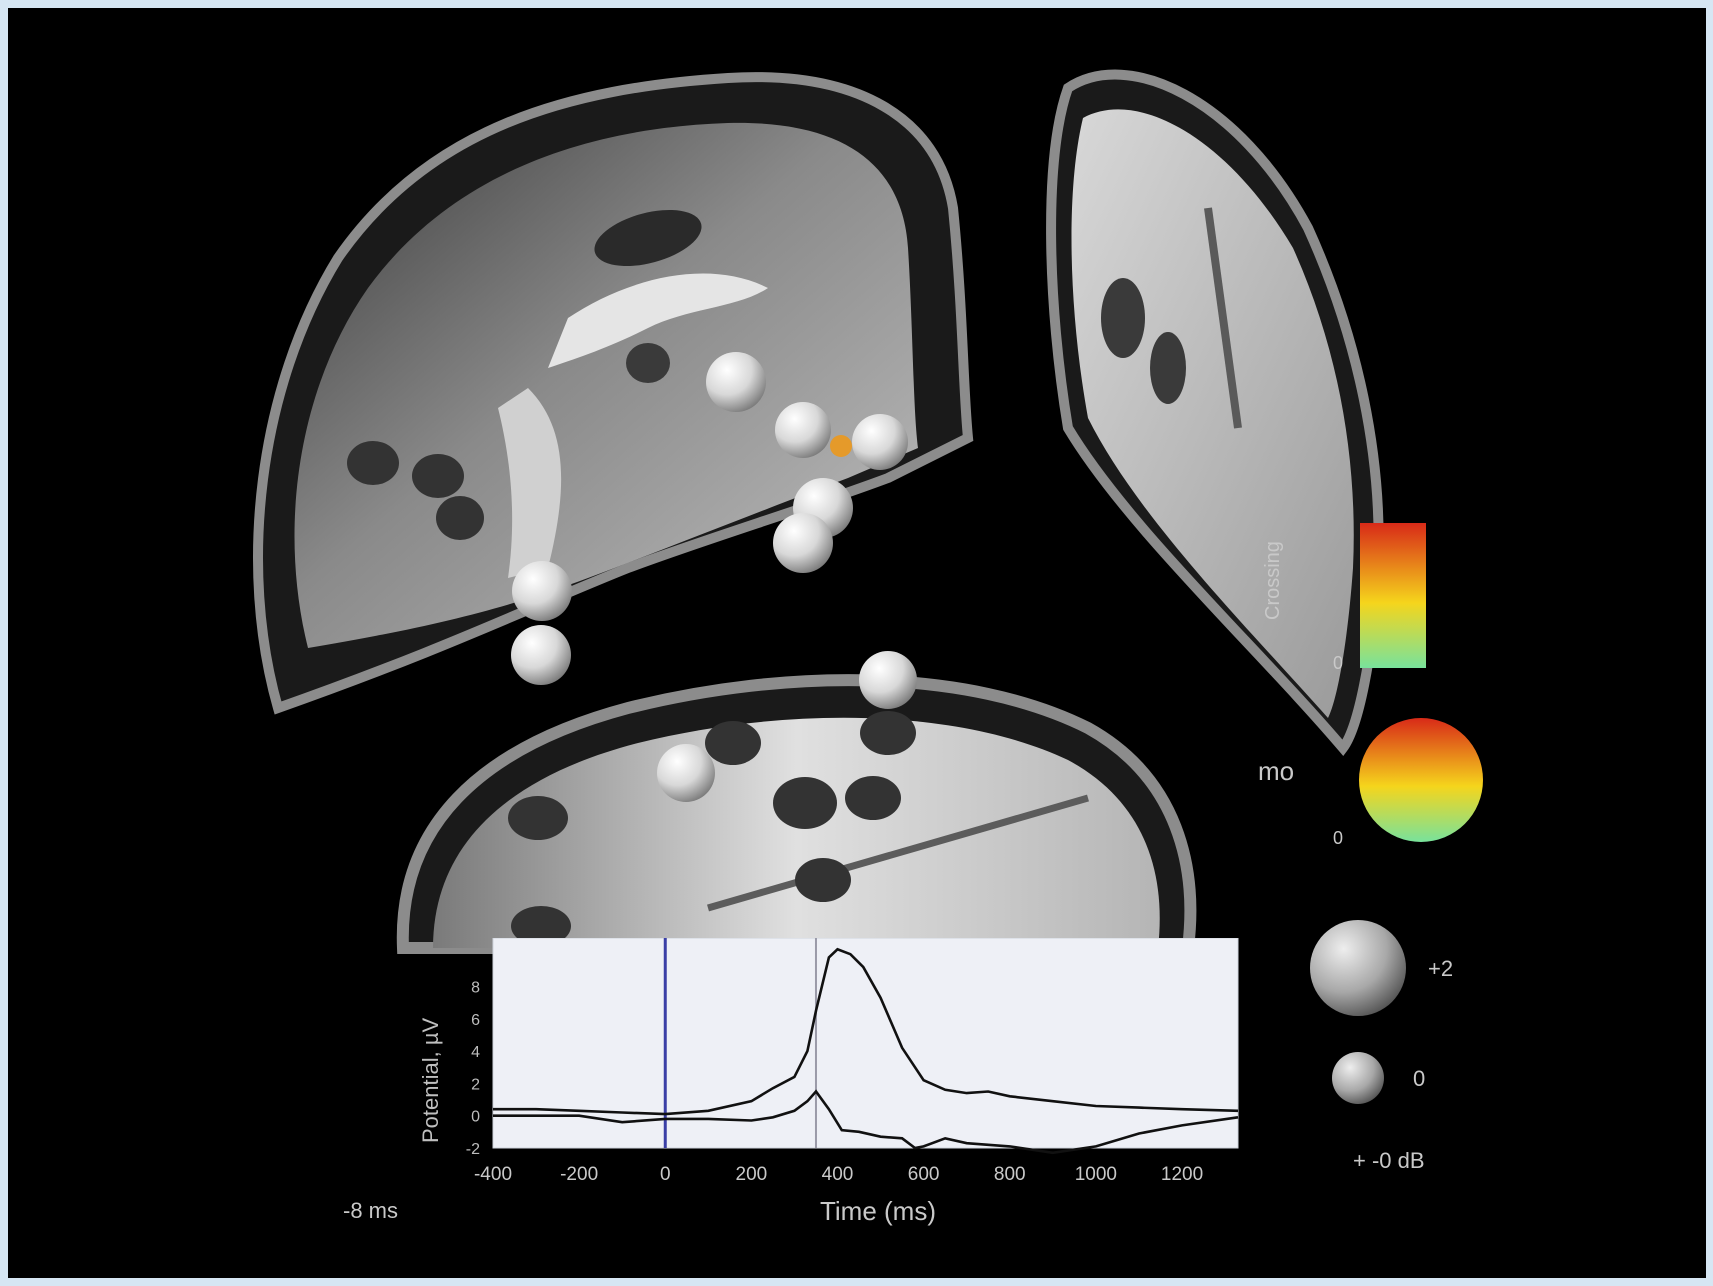  Describe the element at coordinates (1182, 1174) in the screenshot. I see `x-tick-label: 1200` at that location.